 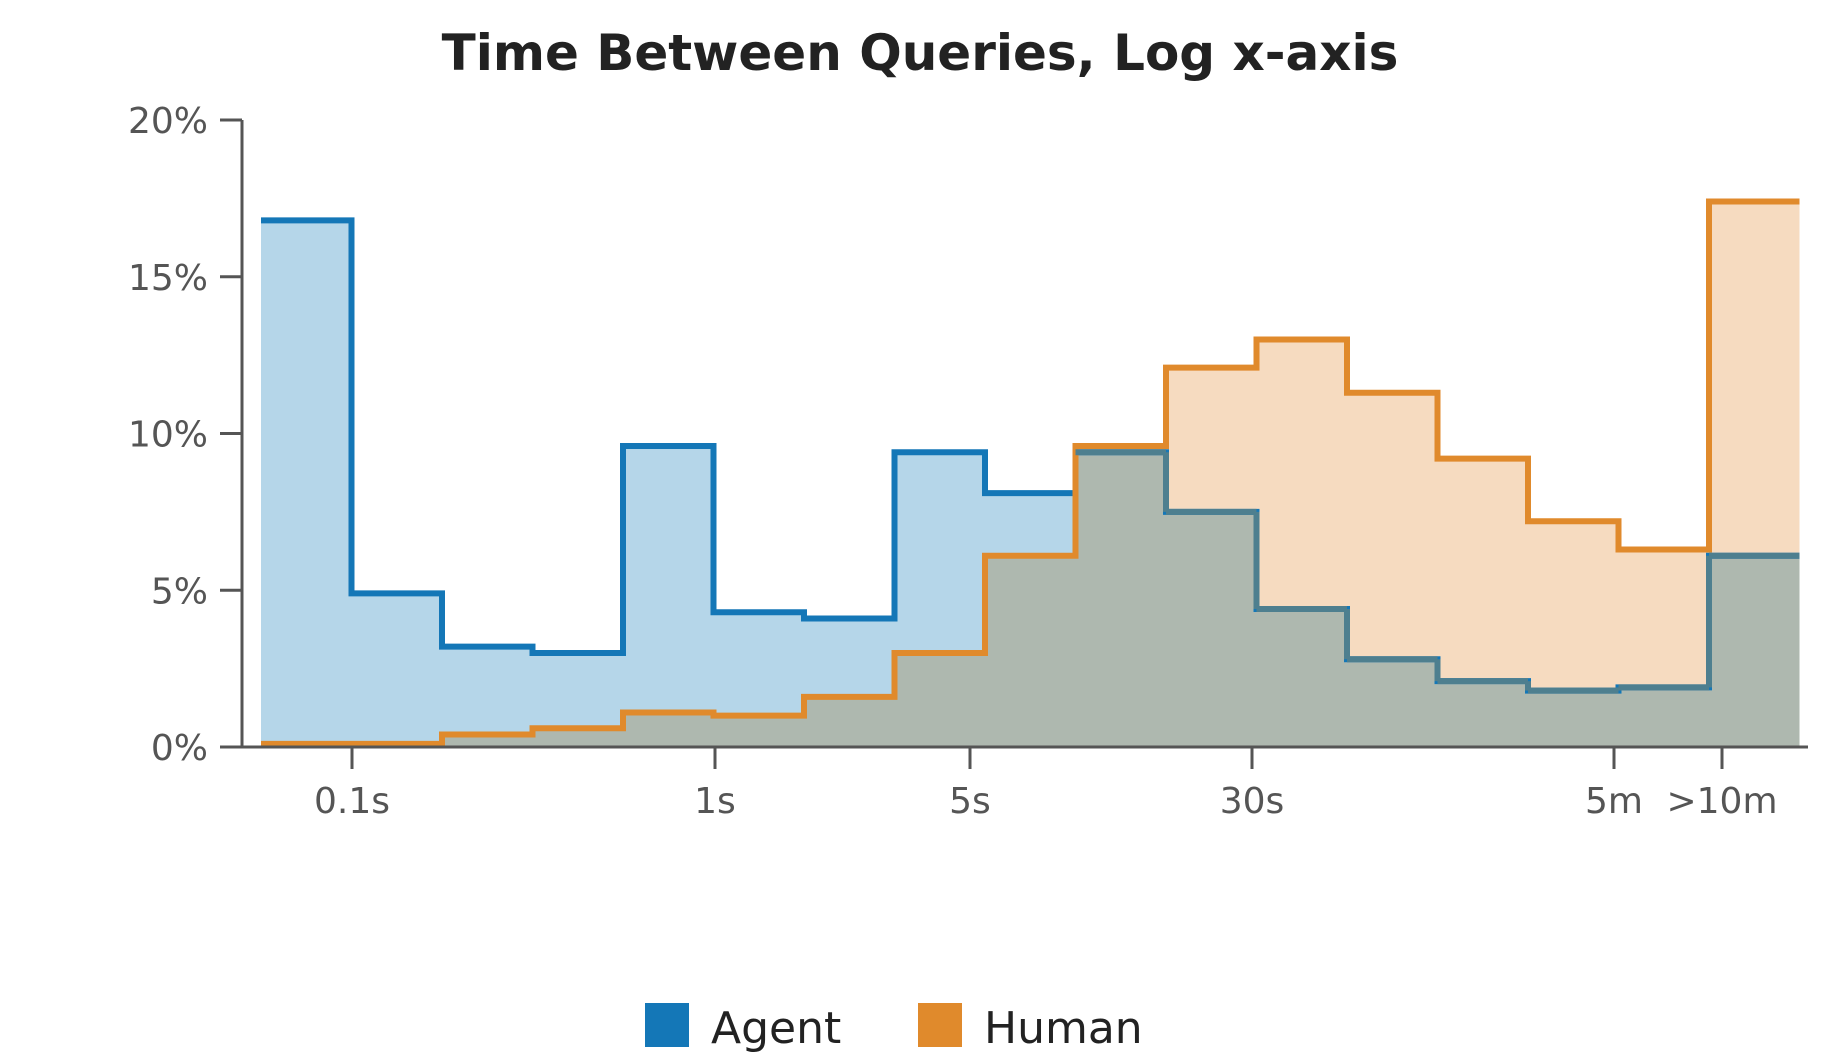 What do you see at coordinates (920, 53) in the screenshot?
I see `chart-title: Time Between Queries, Log x-axis` at bounding box center [920, 53].